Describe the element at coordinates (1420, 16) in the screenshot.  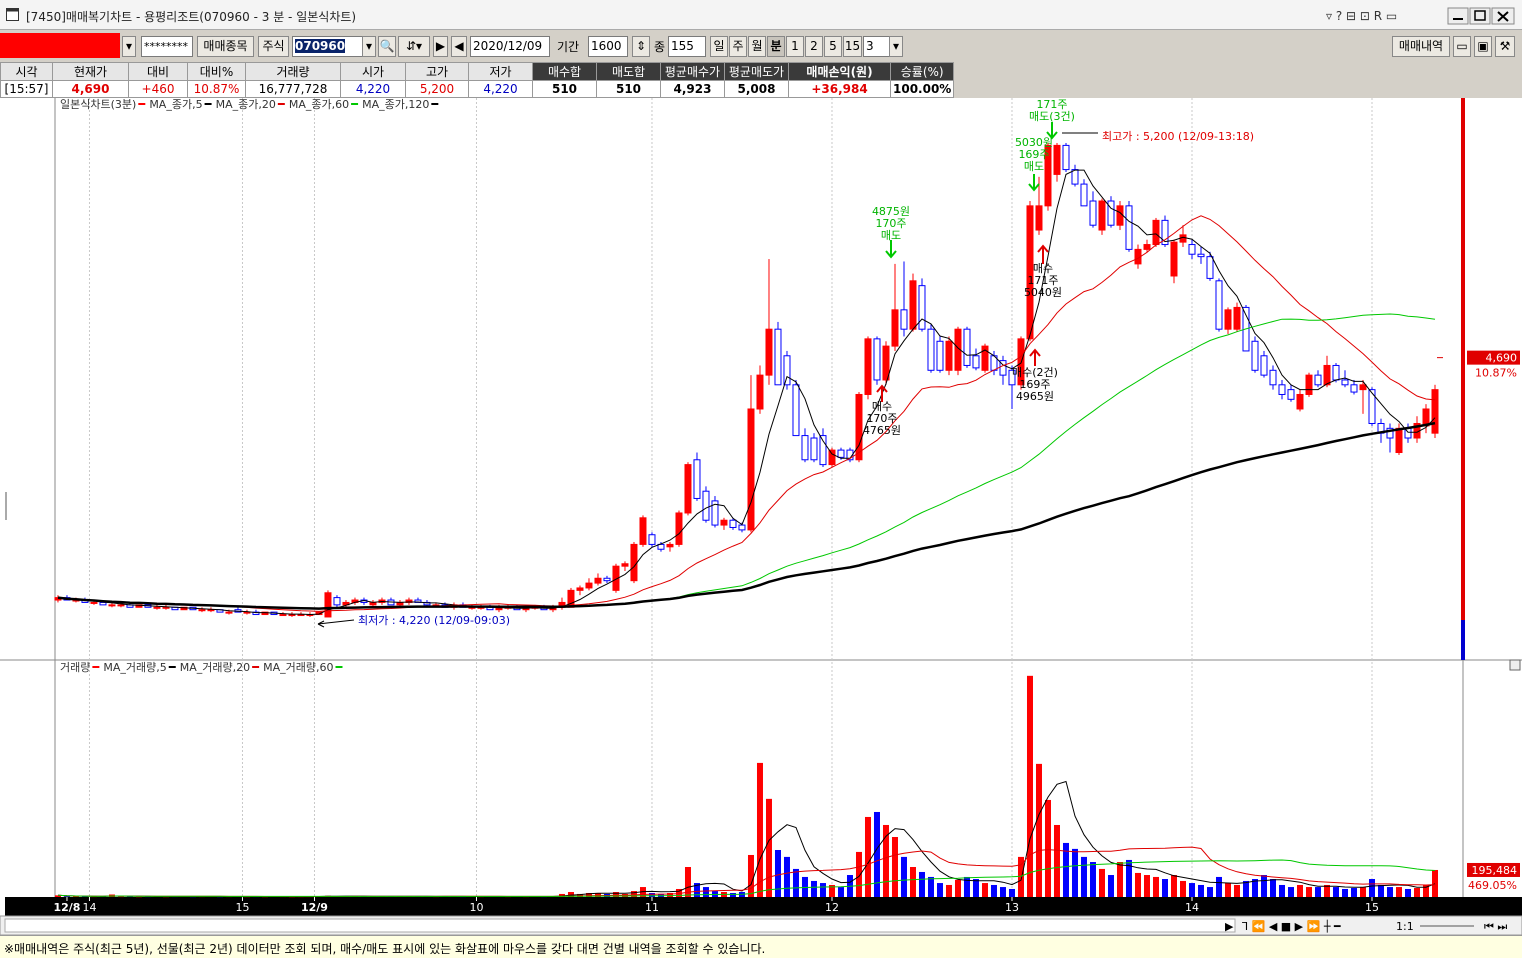
I see `window-controls: ▿ ? ⊟ ⊡ R ▭` at that location.